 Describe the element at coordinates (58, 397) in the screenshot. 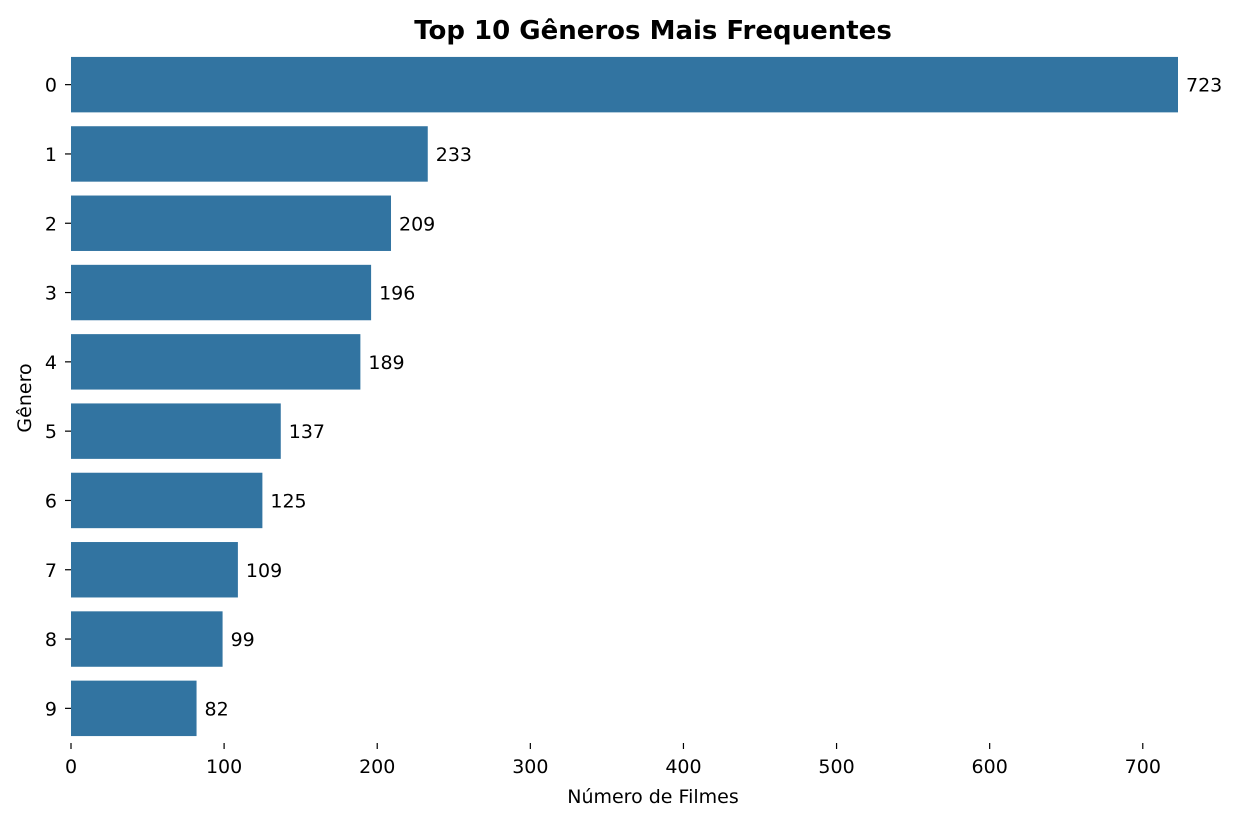

I see `y-axis: 0 1 2 3 4 5 6 7 8 9` at that location.